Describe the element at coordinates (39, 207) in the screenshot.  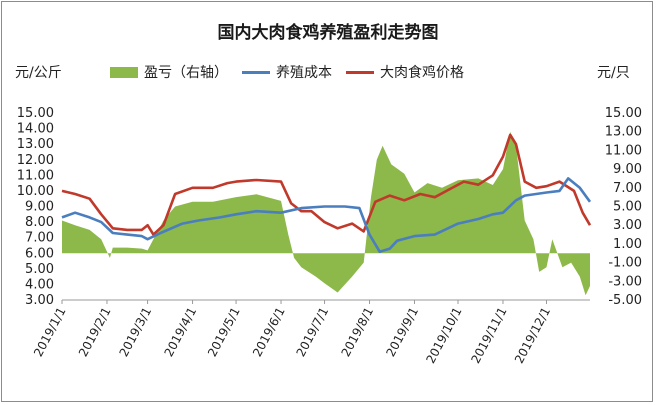
I see `left-tick-label: 9.00` at that location.